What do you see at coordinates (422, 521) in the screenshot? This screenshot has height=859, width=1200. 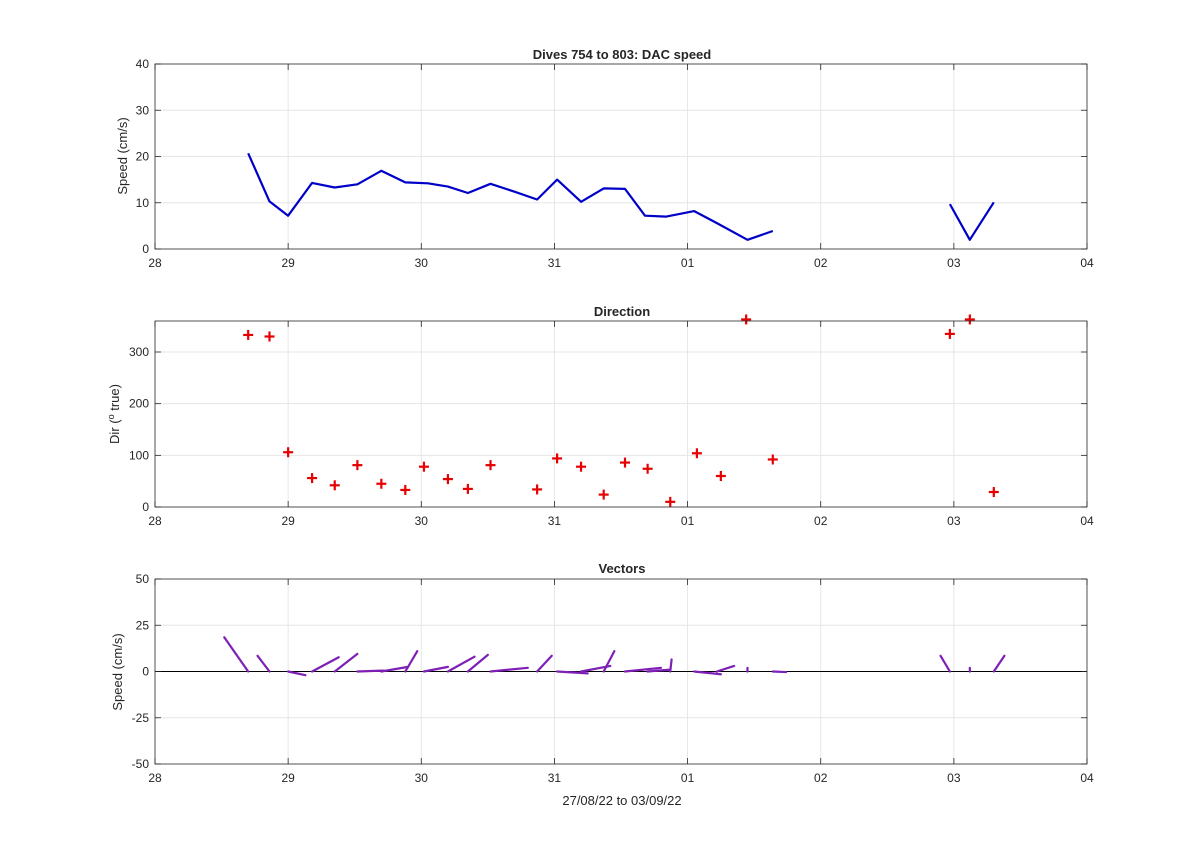 I see `direction-xtick-label: 30` at bounding box center [422, 521].